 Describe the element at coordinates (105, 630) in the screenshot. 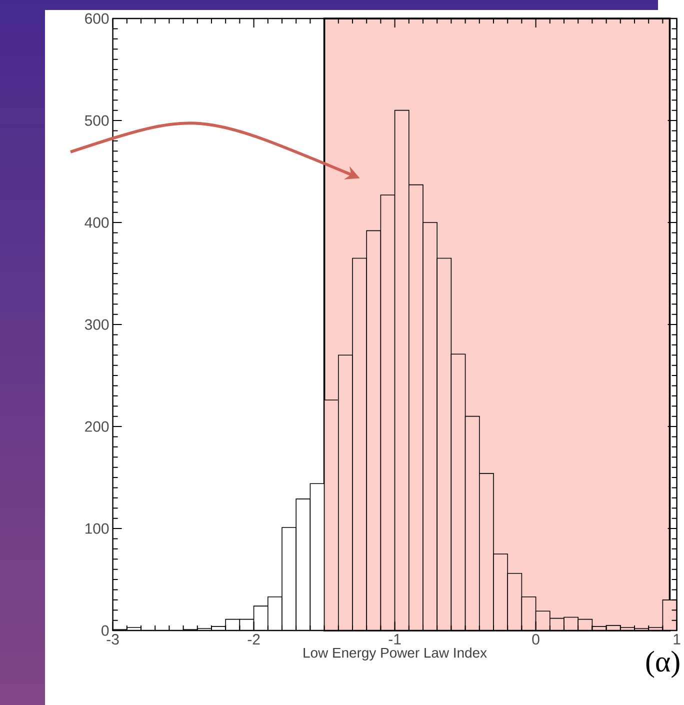

I see `y-tick-label: 0` at that location.